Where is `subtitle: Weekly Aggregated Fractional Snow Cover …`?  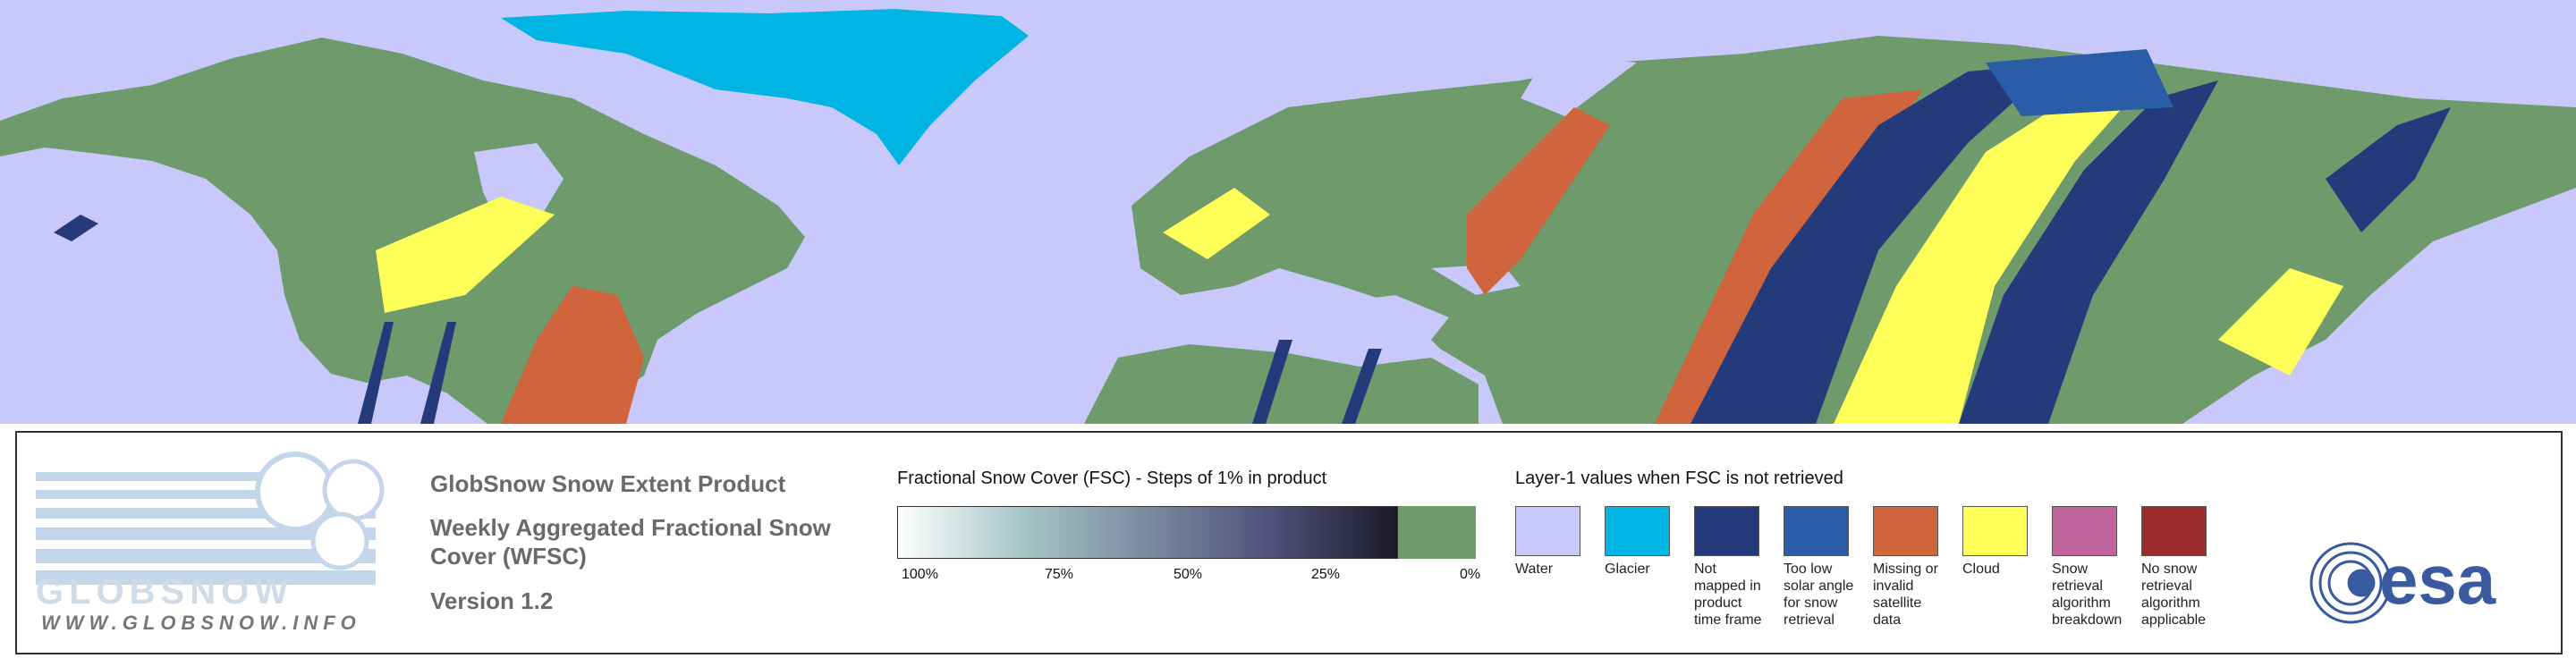 subtitle: Weekly Aggregated Fractional Snow Cover … is located at coordinates (630, 542).